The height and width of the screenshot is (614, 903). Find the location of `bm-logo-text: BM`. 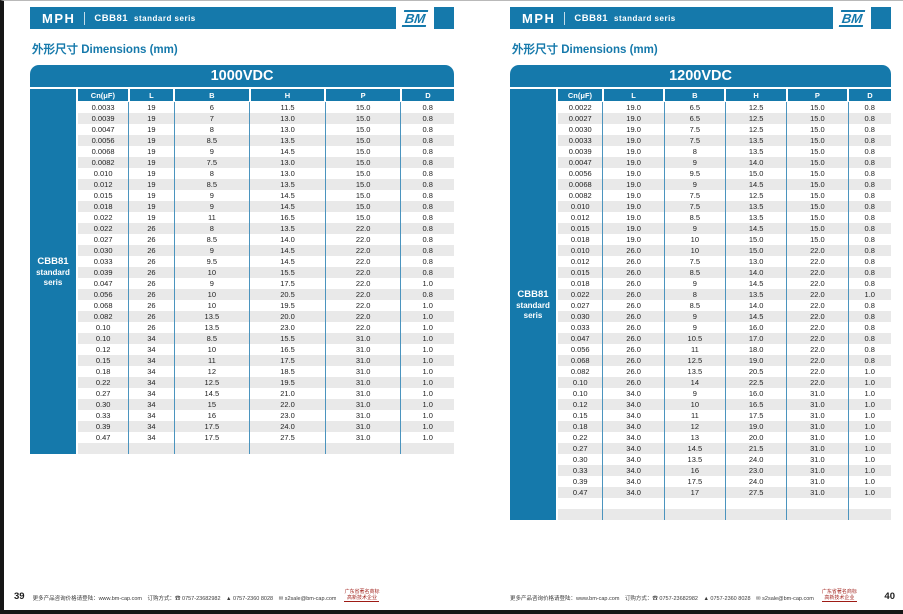

bm-logo-text: BM is located at coordinates (415, 18).